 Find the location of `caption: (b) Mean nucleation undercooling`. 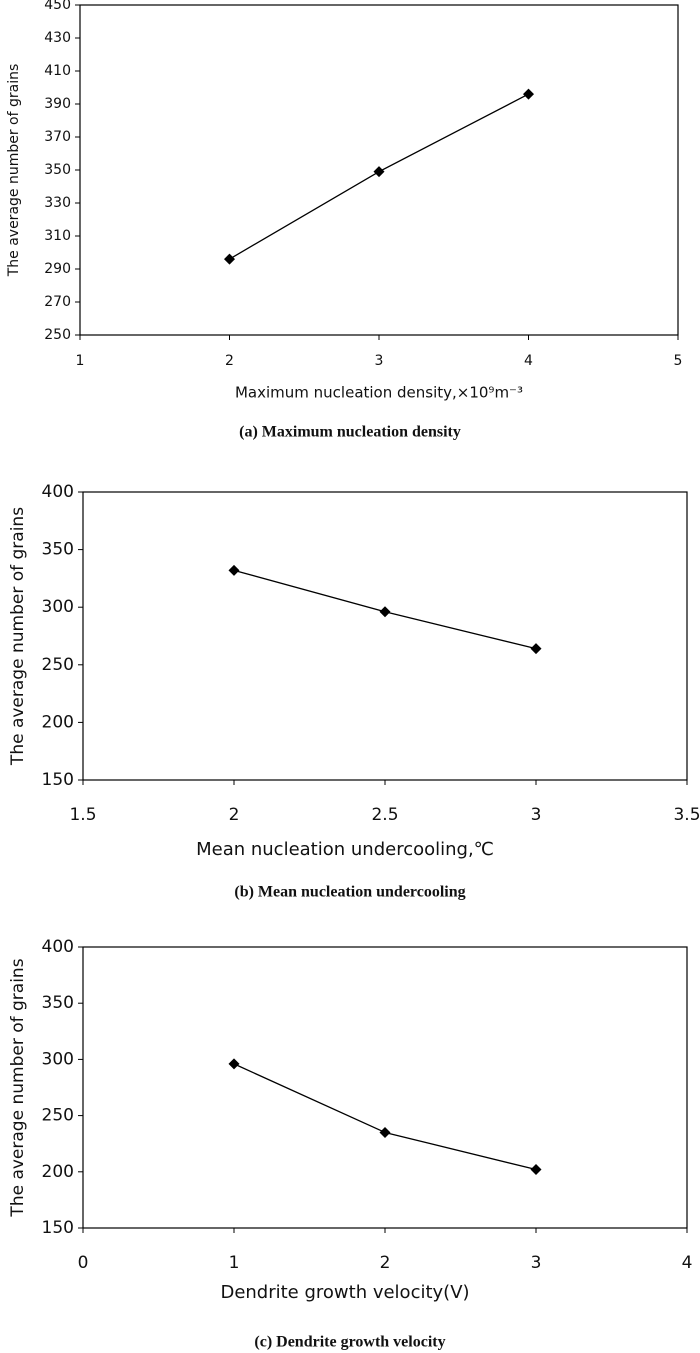

caption: (b) Mean nucleation undercooling is located at coordinates (349, 892).